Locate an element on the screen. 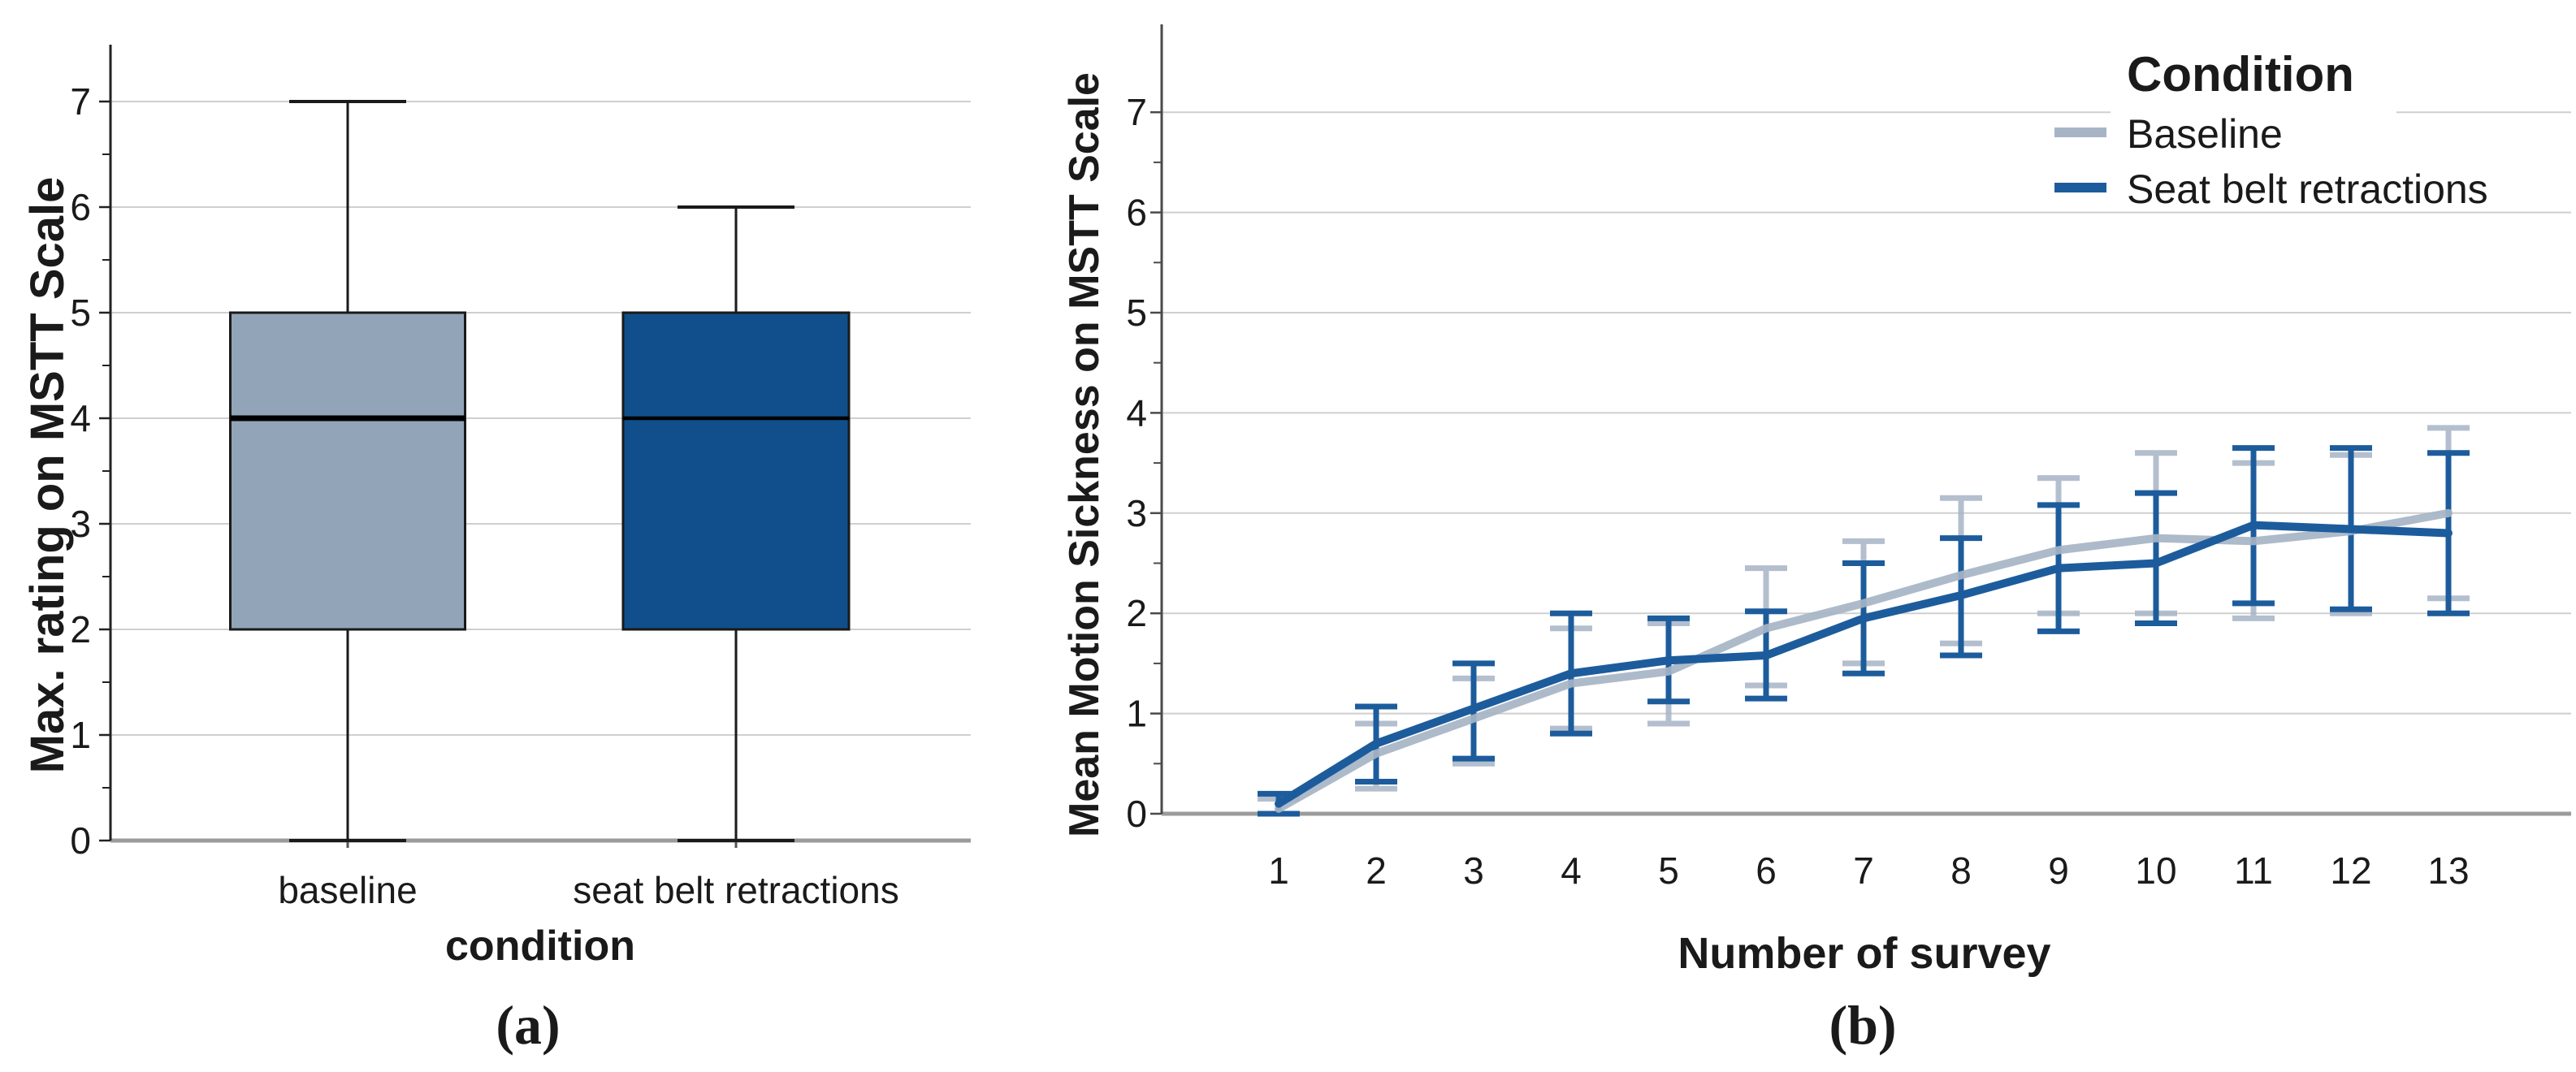  linechart-y-axis-title: Mean Motion Sickness on MSTT Scale is located at coordinates (1084, 454).